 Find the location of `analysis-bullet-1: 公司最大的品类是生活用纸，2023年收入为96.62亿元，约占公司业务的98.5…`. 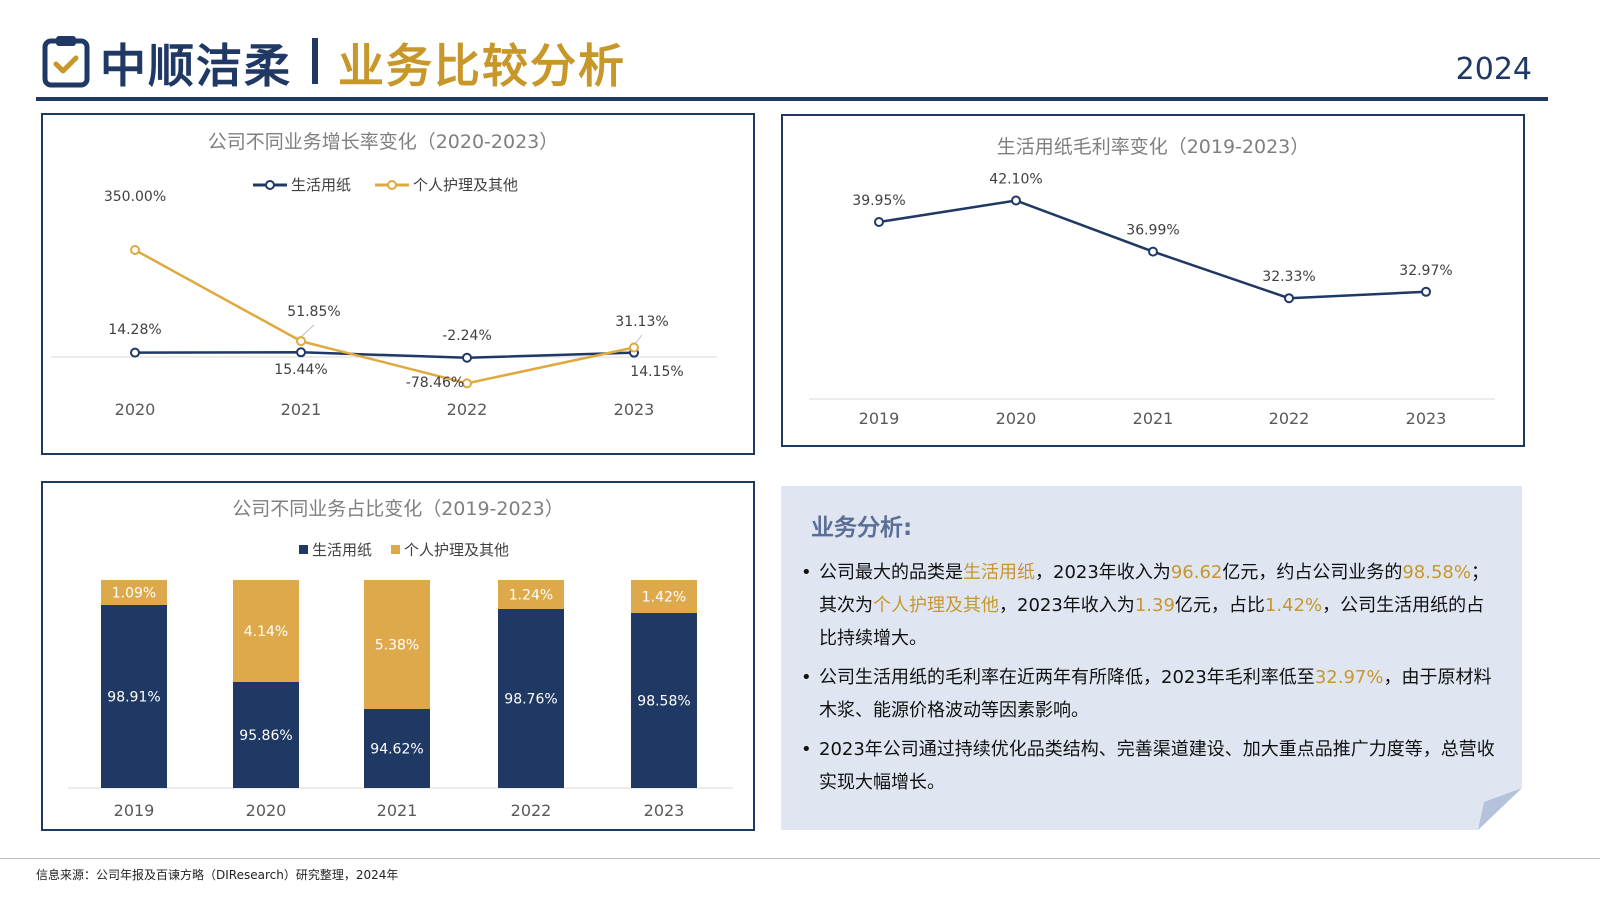

analysis-bullet-1: 公司最大的品类是生活用纸，2023年收入为96.62亿元，约占公司业务的98.5… is located at coordinates (1151, 605).